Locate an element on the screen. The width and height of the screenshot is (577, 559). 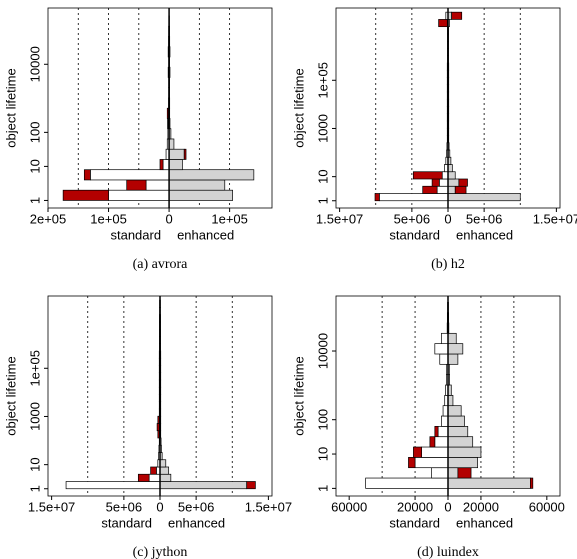
x-tick-label: 20000 is located at coordinates (481, 506).